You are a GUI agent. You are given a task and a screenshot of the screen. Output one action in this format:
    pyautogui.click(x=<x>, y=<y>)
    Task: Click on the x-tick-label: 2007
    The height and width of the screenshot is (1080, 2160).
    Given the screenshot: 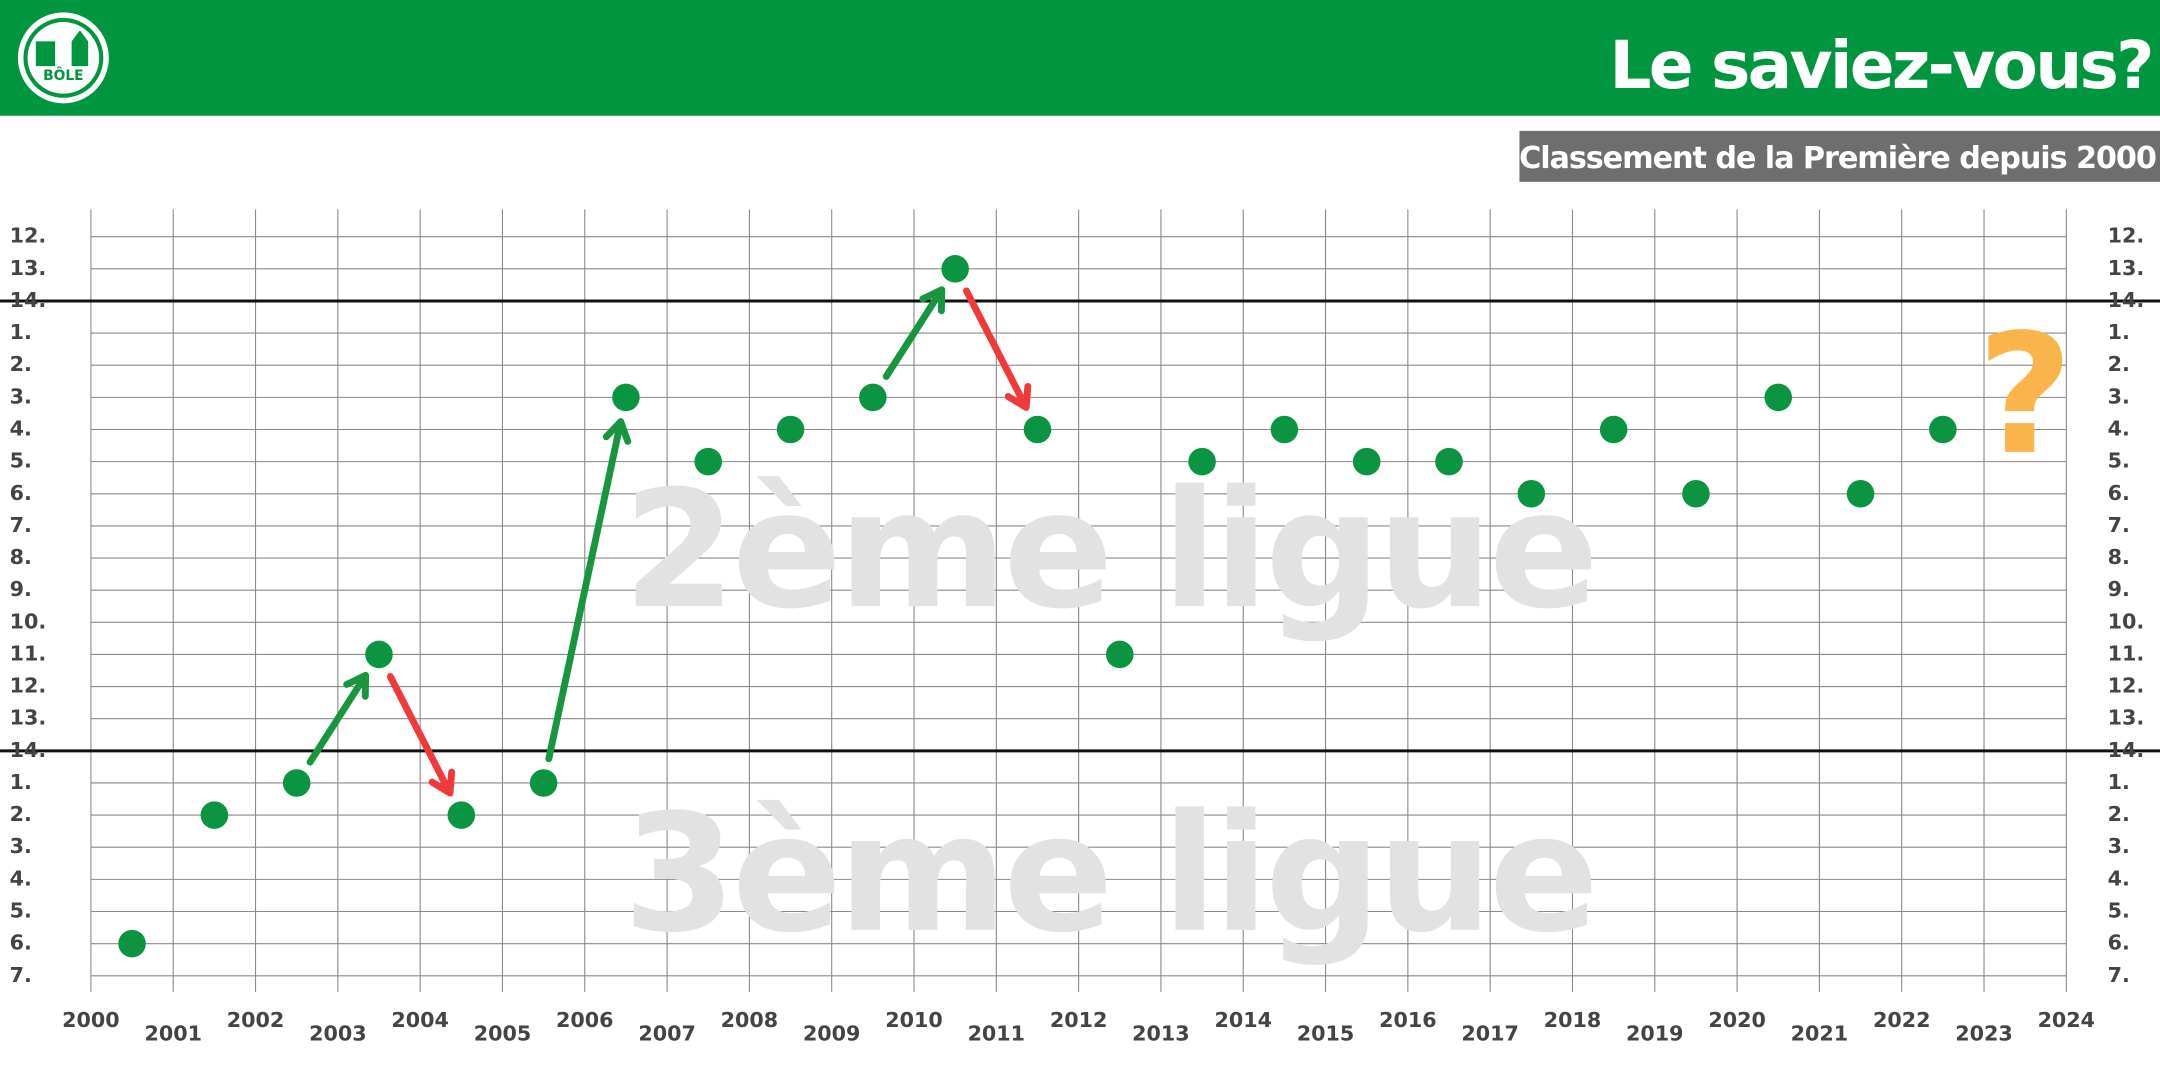 What is the action you would take?
    pyautogui.click(x=667, y=1034)
    